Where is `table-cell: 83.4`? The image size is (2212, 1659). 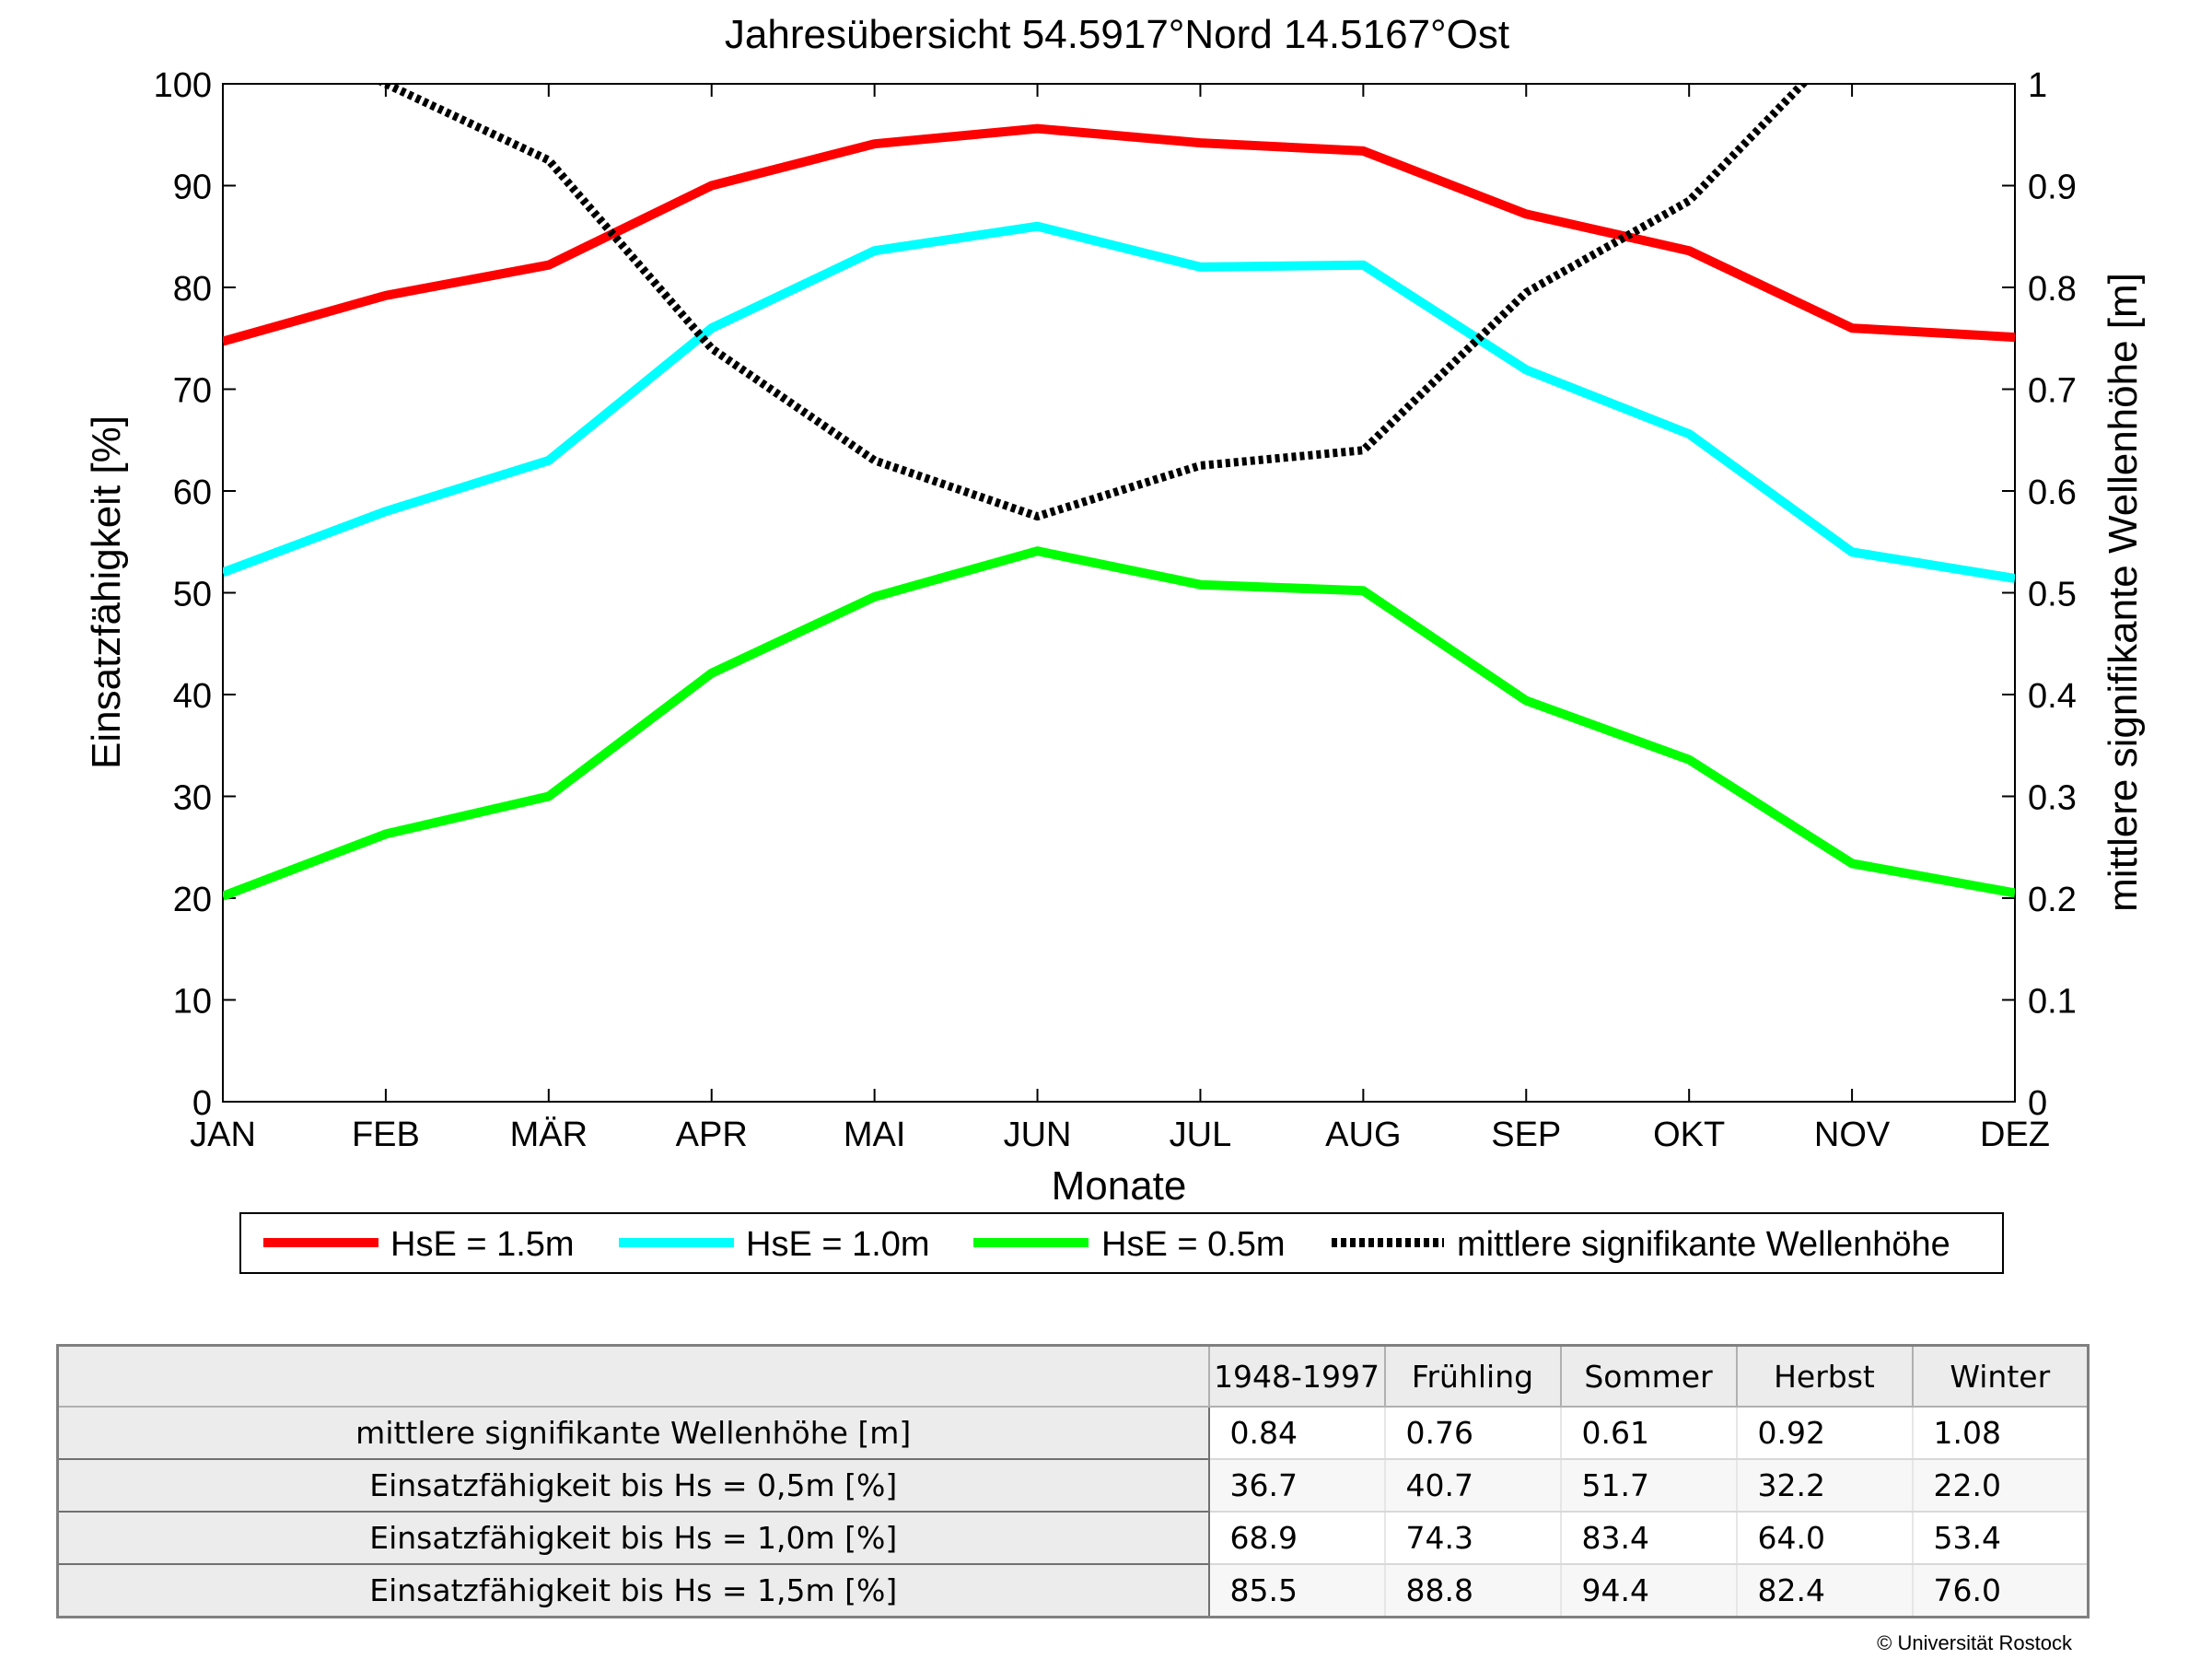
table-cell: 83.4 is located at coordinates (1649, 1538).